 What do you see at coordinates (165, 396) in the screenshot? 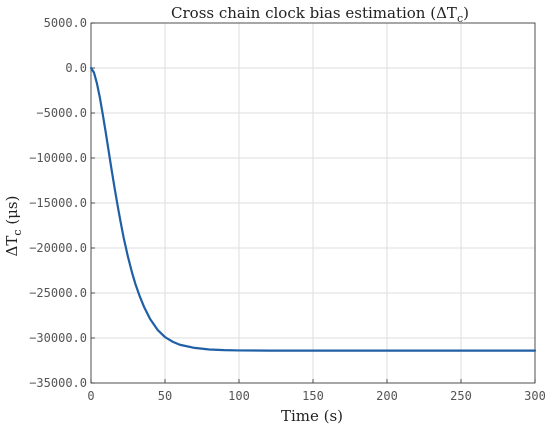
I see `x-tick-label-1: 50` at bounding box center [165, 396].